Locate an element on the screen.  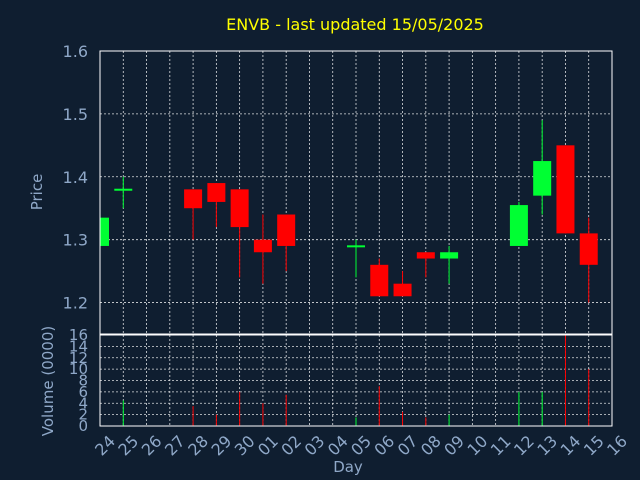
volume-tick-label: 6 is located at coordinates (83, 392).